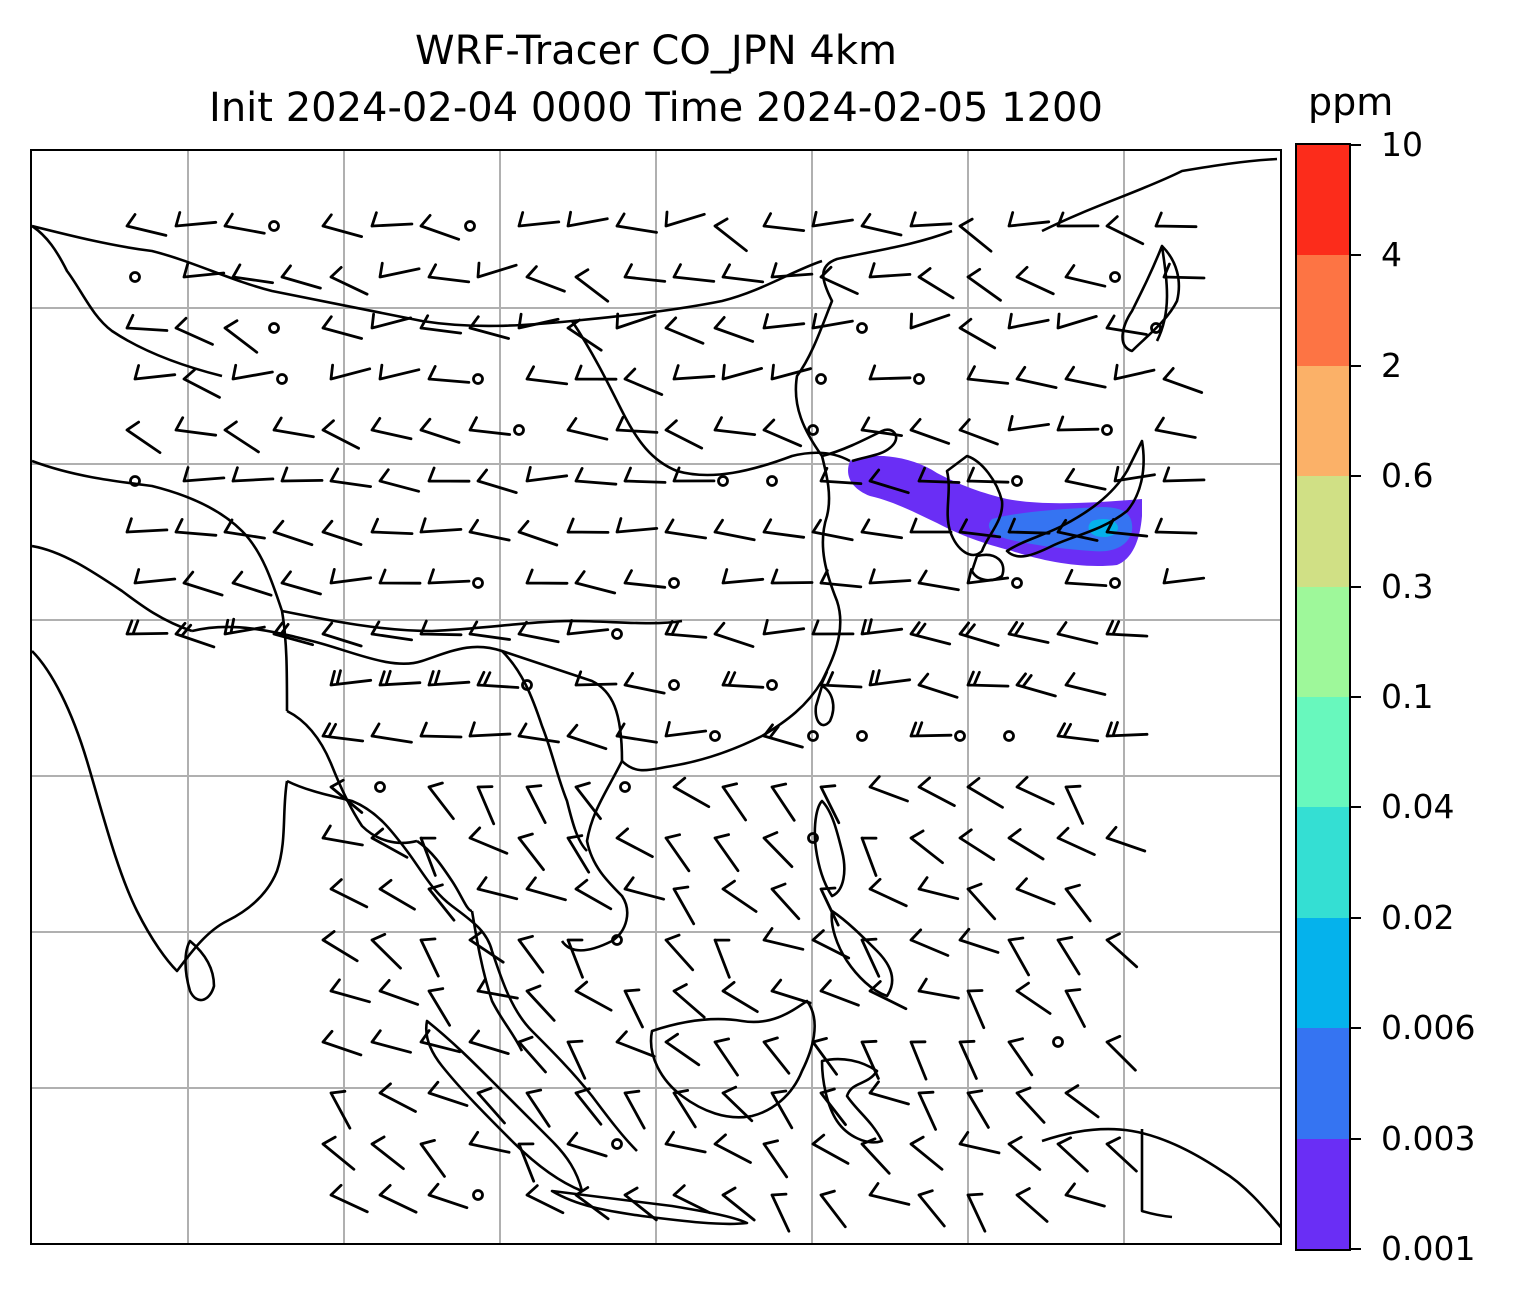  Describe the element at coordinates (1323, 697) in the screenshot. I see `colorbar` at that location.